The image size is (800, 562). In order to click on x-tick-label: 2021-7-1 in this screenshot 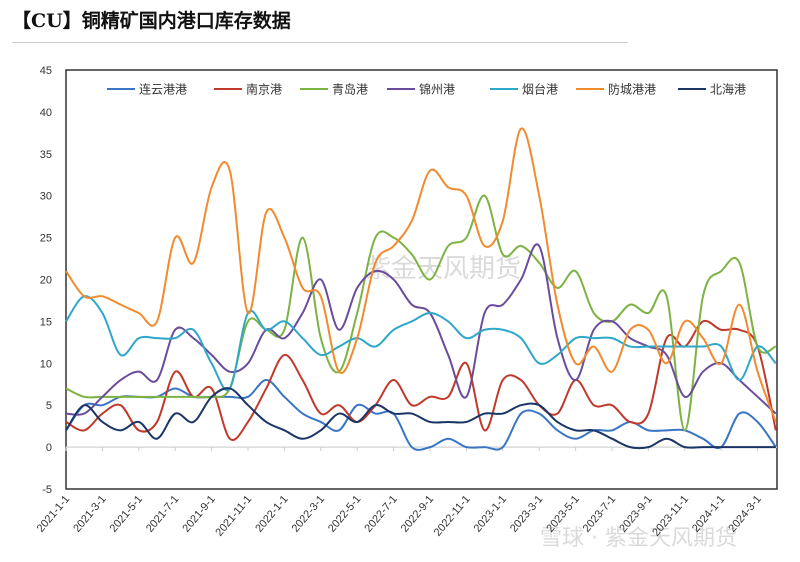, I will do `click(163, 513)`.